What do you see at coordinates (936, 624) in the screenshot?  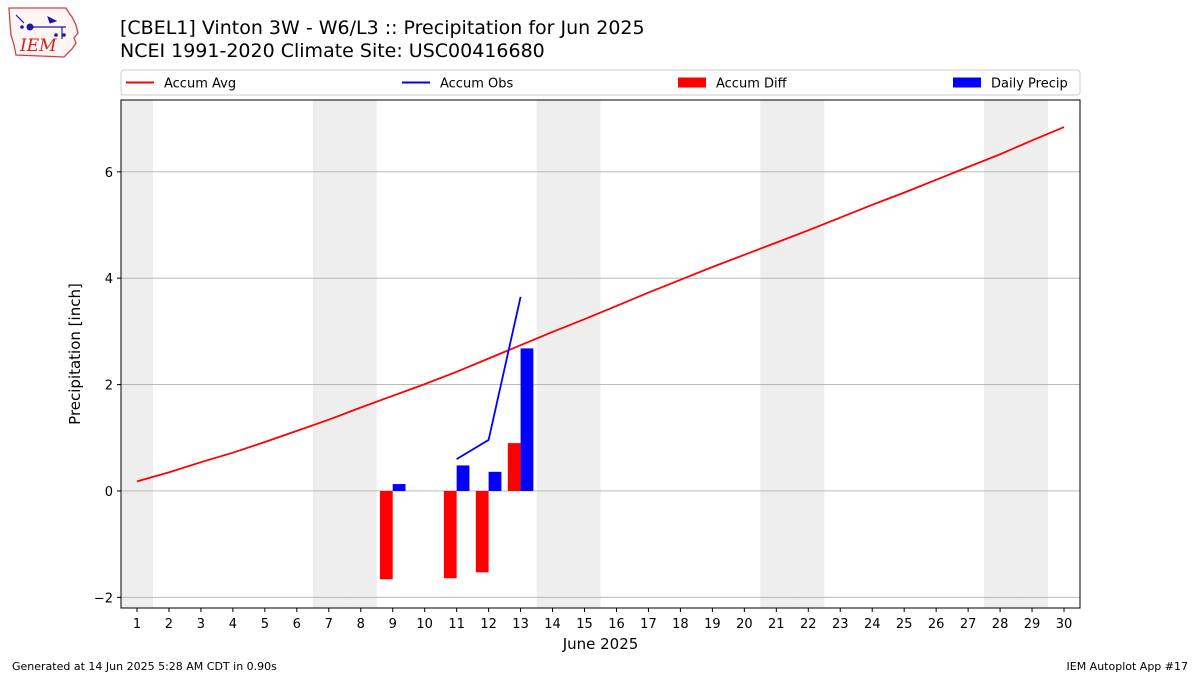 I see `x-tick-label: 26` at bounding box center [936, 624].